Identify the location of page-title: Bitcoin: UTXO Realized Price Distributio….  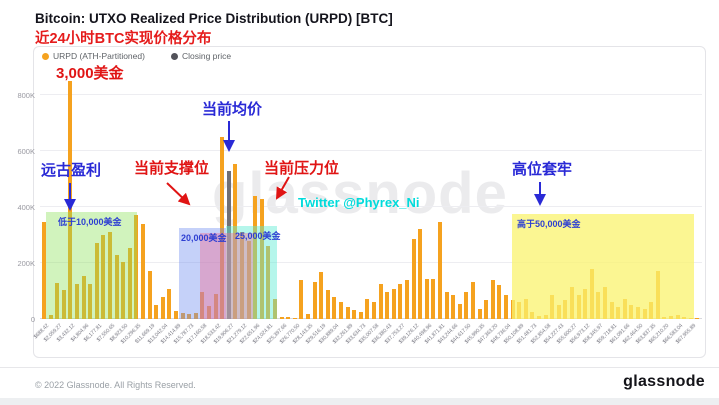
(214, 18).